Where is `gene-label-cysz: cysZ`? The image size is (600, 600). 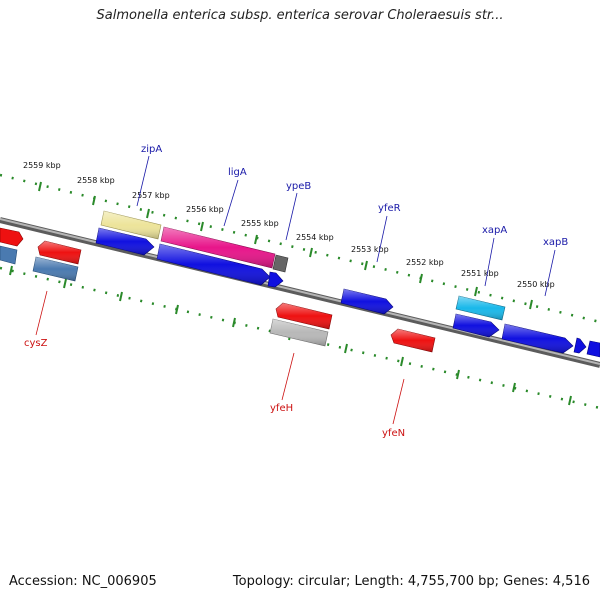
gene-label-cysz: cysZ is located at coordinates (36, 343).